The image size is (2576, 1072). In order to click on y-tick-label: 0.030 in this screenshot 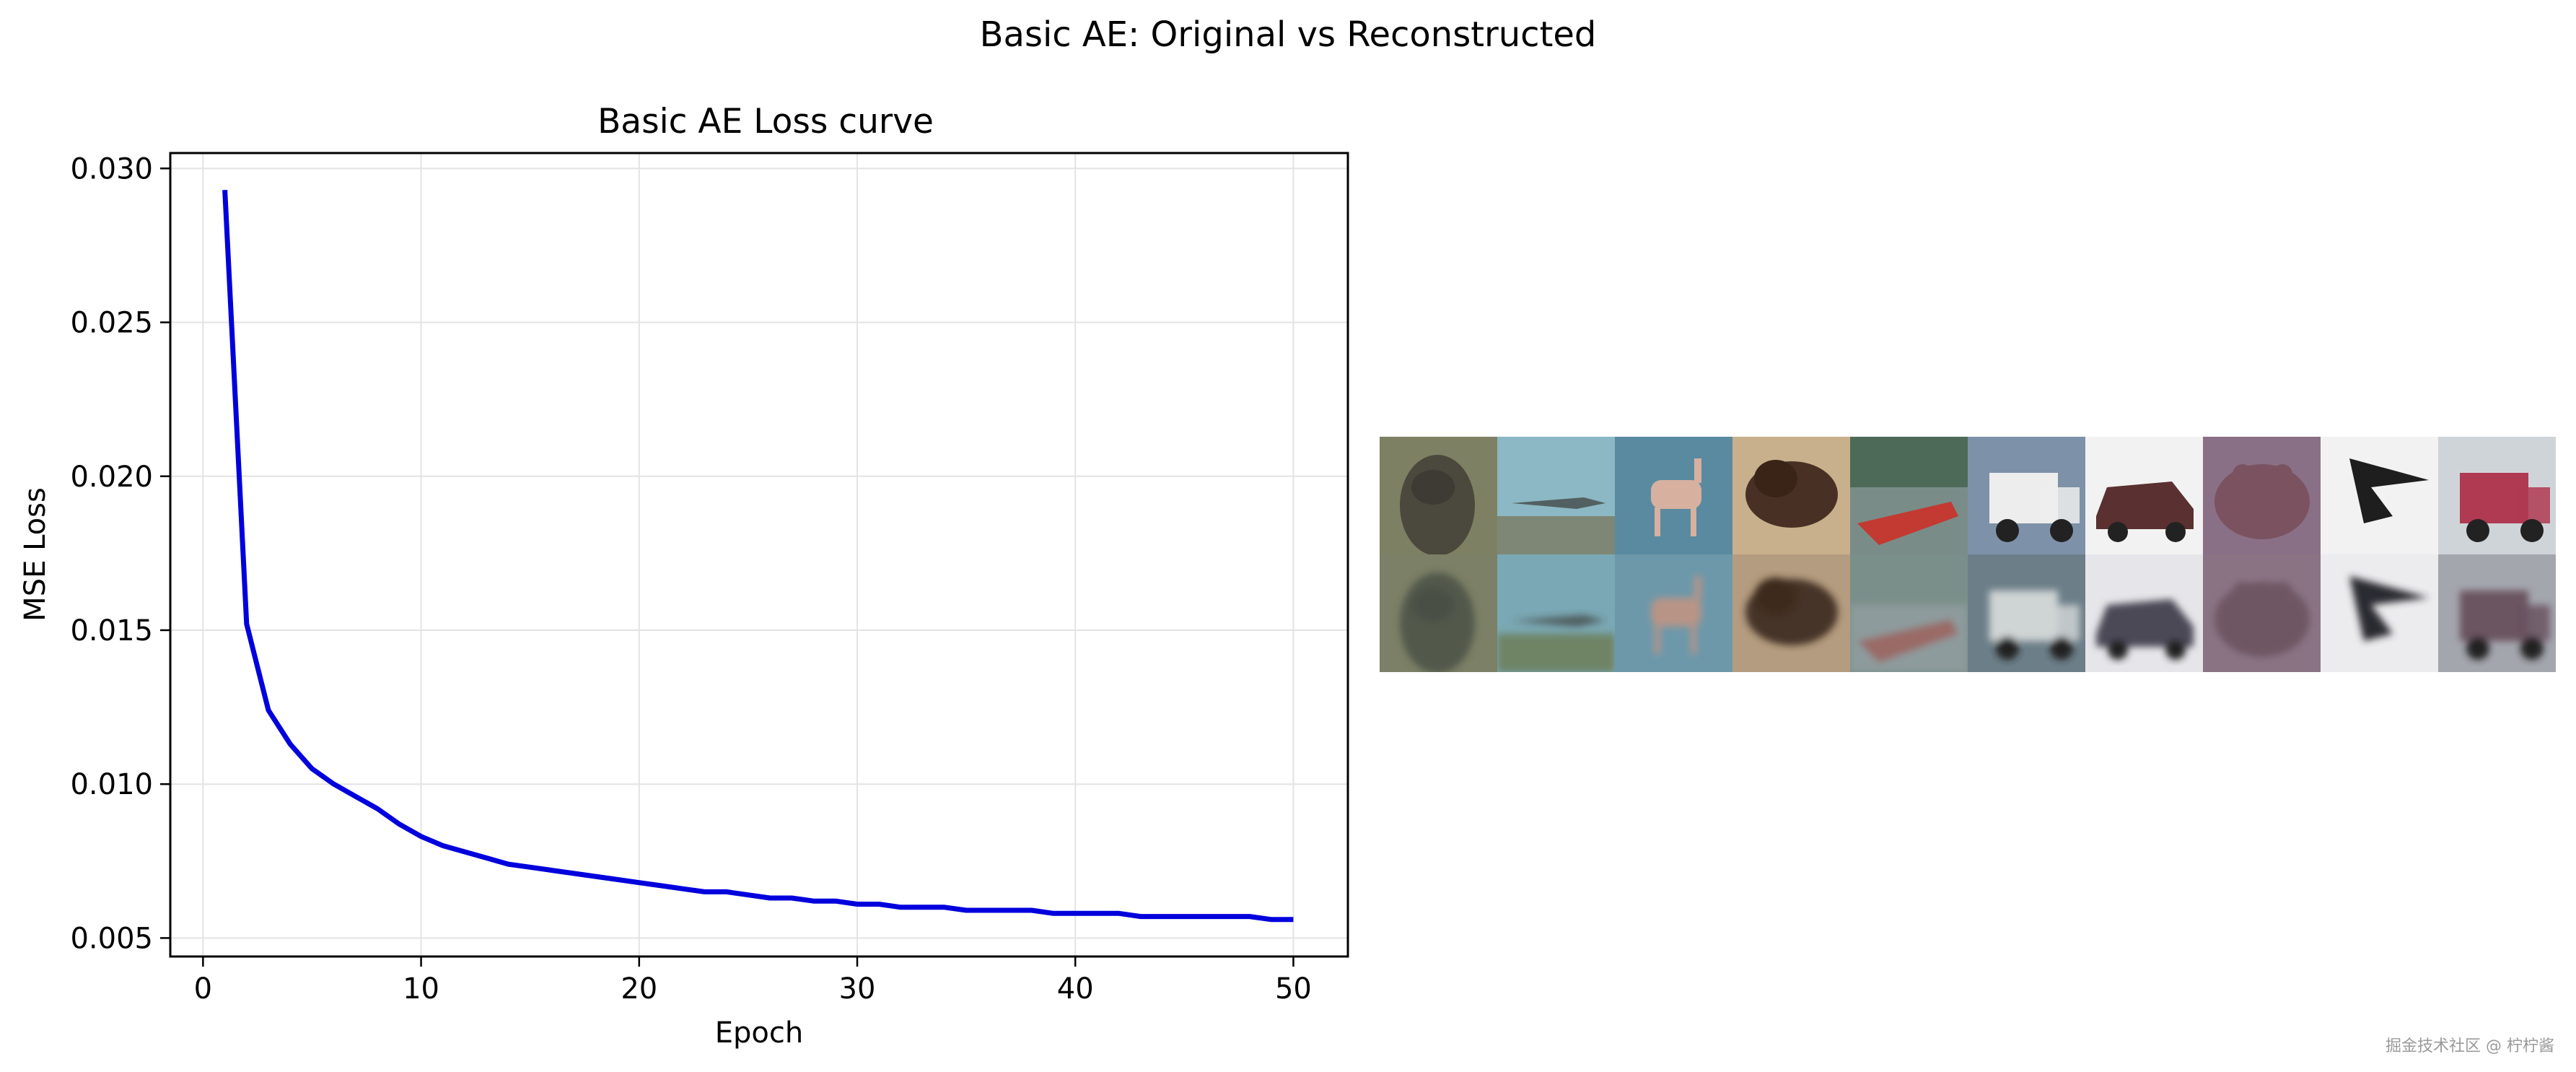, I will do `click(111, 169)`.